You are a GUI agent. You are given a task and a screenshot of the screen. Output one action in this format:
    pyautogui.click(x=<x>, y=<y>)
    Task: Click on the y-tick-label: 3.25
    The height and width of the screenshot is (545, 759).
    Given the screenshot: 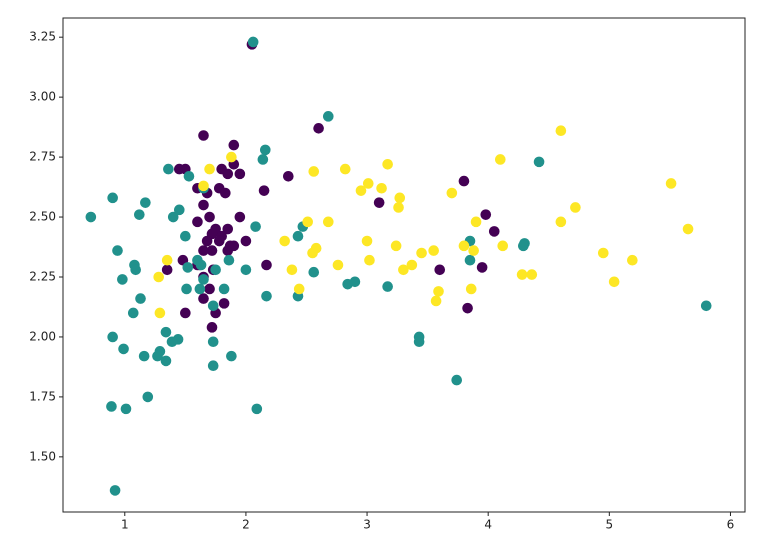 What is the action you would take?
    pyautogui.click(x=42, y=37)
    